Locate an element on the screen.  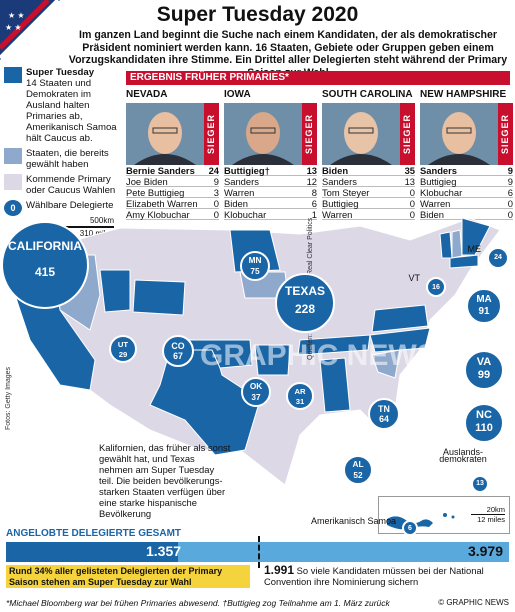
candidate-name: Tom Steyer is located at coordinates (346, 192).